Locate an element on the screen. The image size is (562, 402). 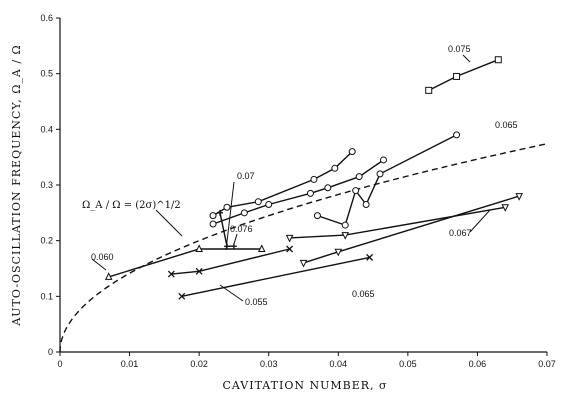
x-axis-title: CAVITATION NUMBER, σ is located at coordinates (304, 385).